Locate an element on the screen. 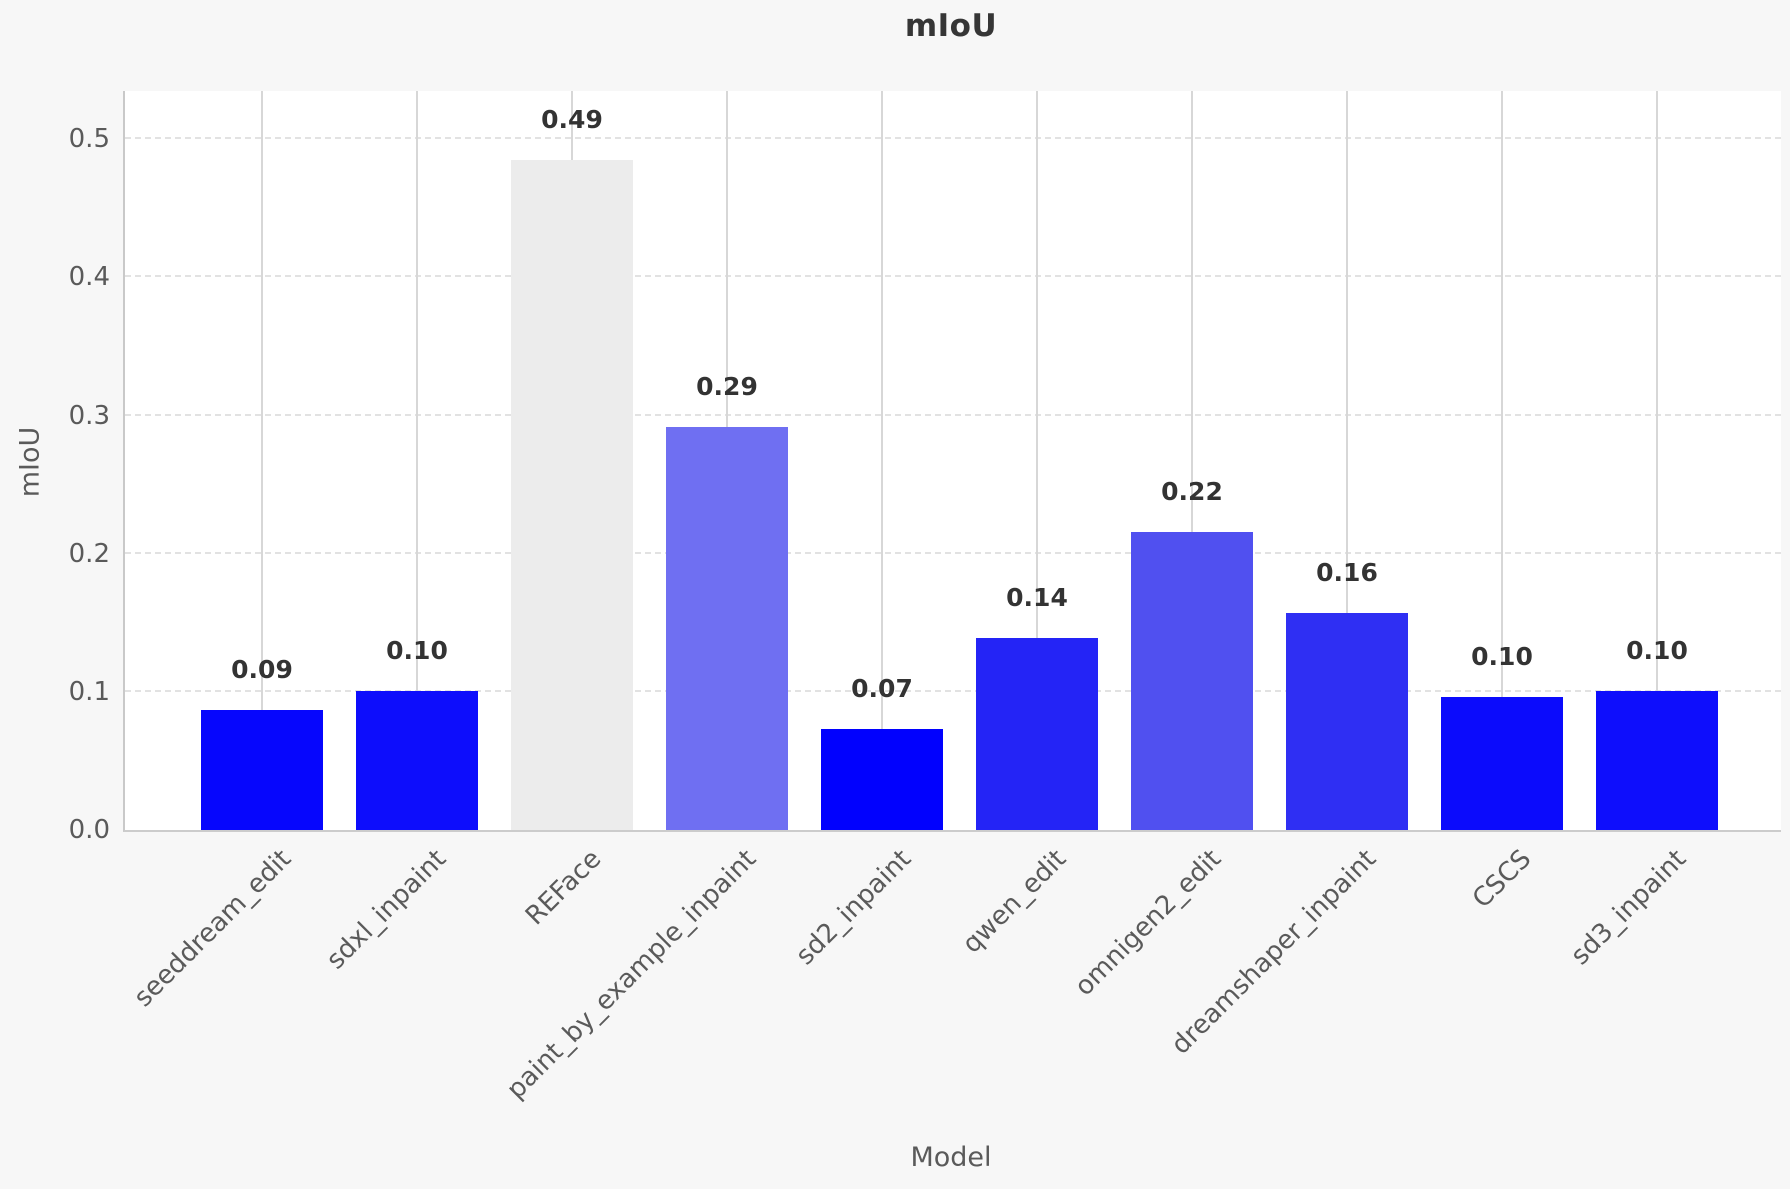  bar-value-label: 0.09 is located at coordinates (262, 669).